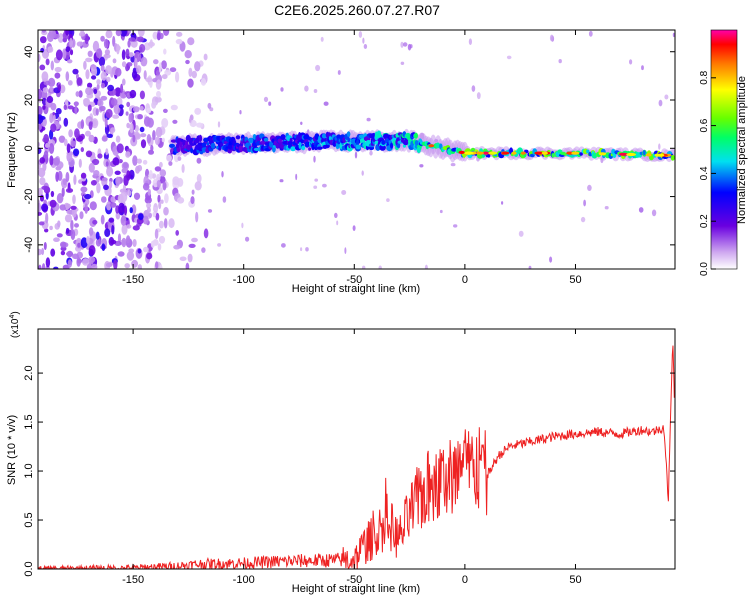 This screenshot has height=600, width=750. I want to click on colorbar-label: Normalized spectral amplitude, so click(742, 150).